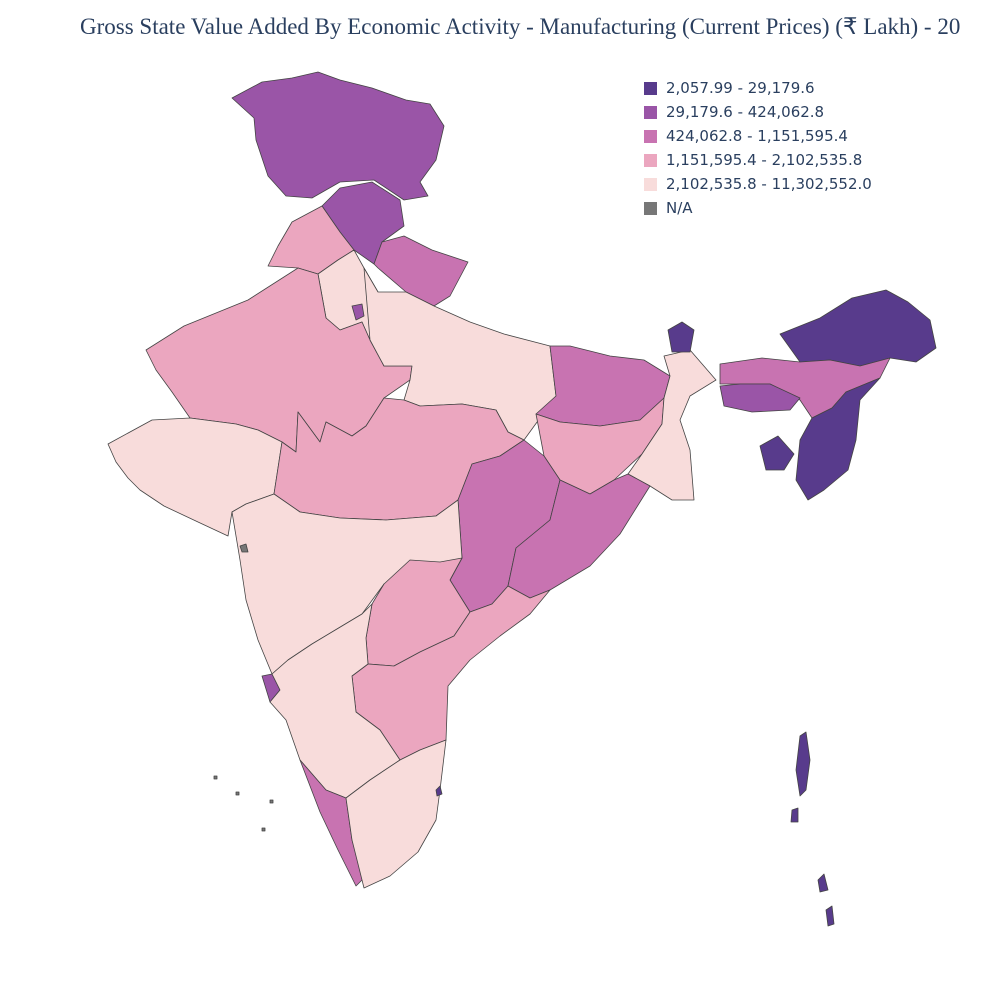 The width and height of the screenshot is (1000, 1000). What do you see at coordinates (335, 701) in the screenshot?
I see `region-karnataka` at bounding box center [335, 701].